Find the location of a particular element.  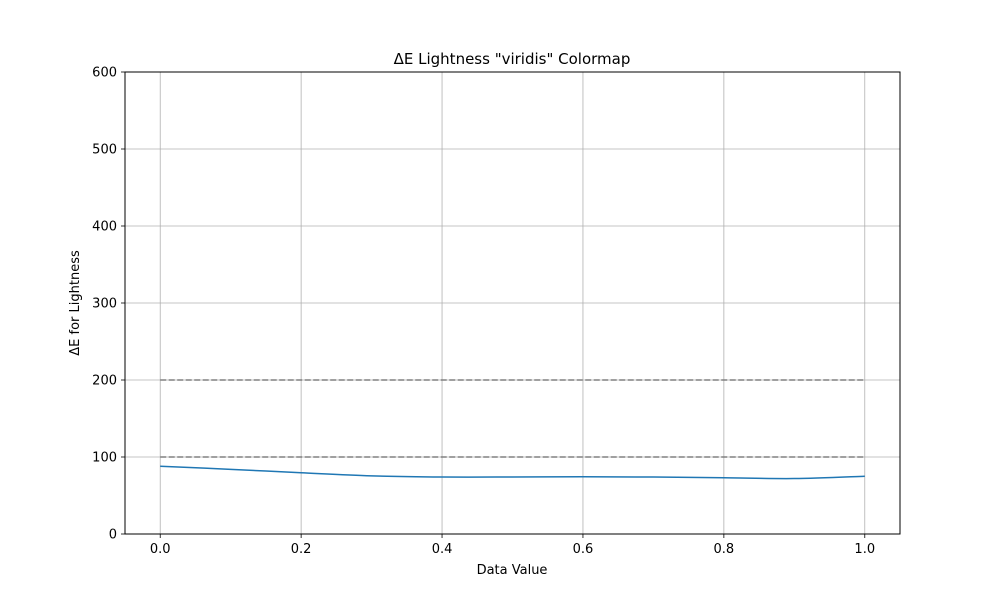

series-layer is located at coordinates (512, 472).